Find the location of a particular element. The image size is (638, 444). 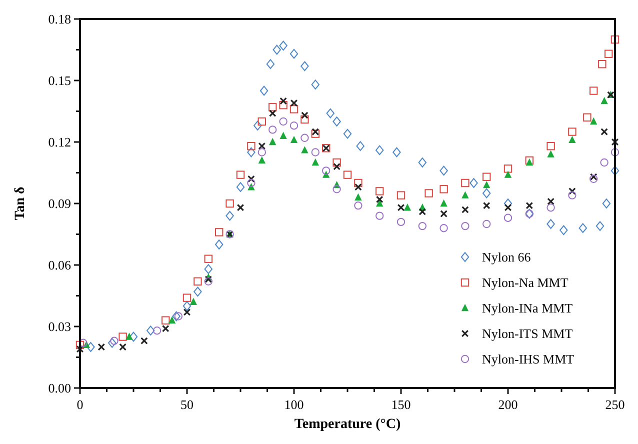

y-tick-label: 0.00 is located at coordinates (59, 388).